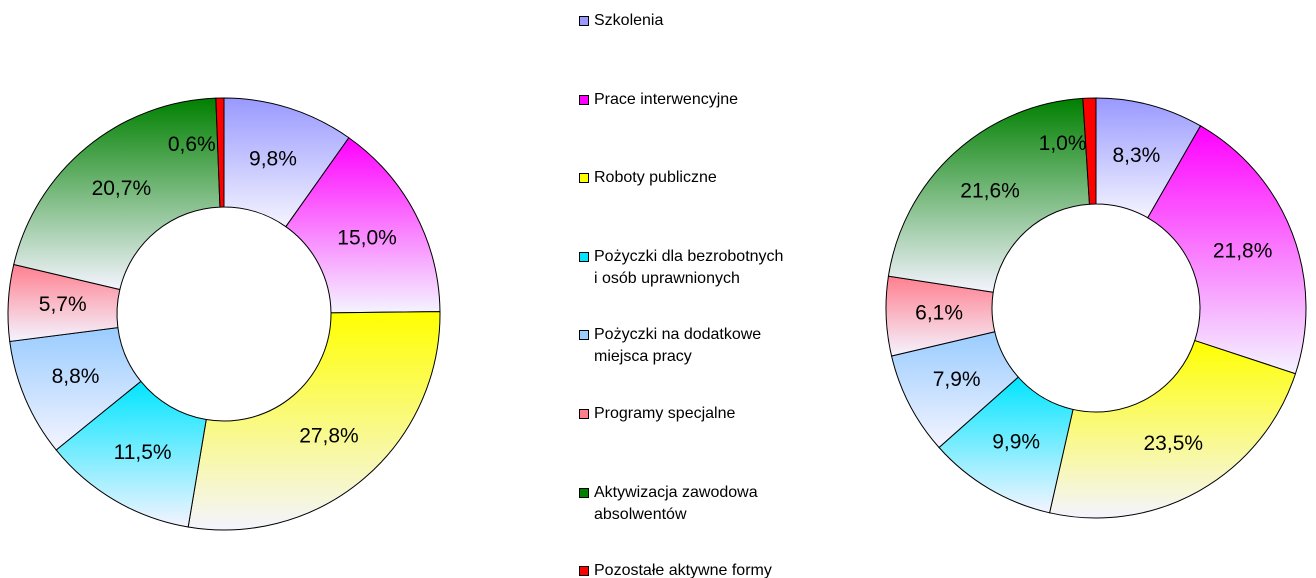 This screenshot has width=1316, height=578. Describe the element at coordinates (63, 304) in the screenshot. I see `data-label: 5,7%` at that location.